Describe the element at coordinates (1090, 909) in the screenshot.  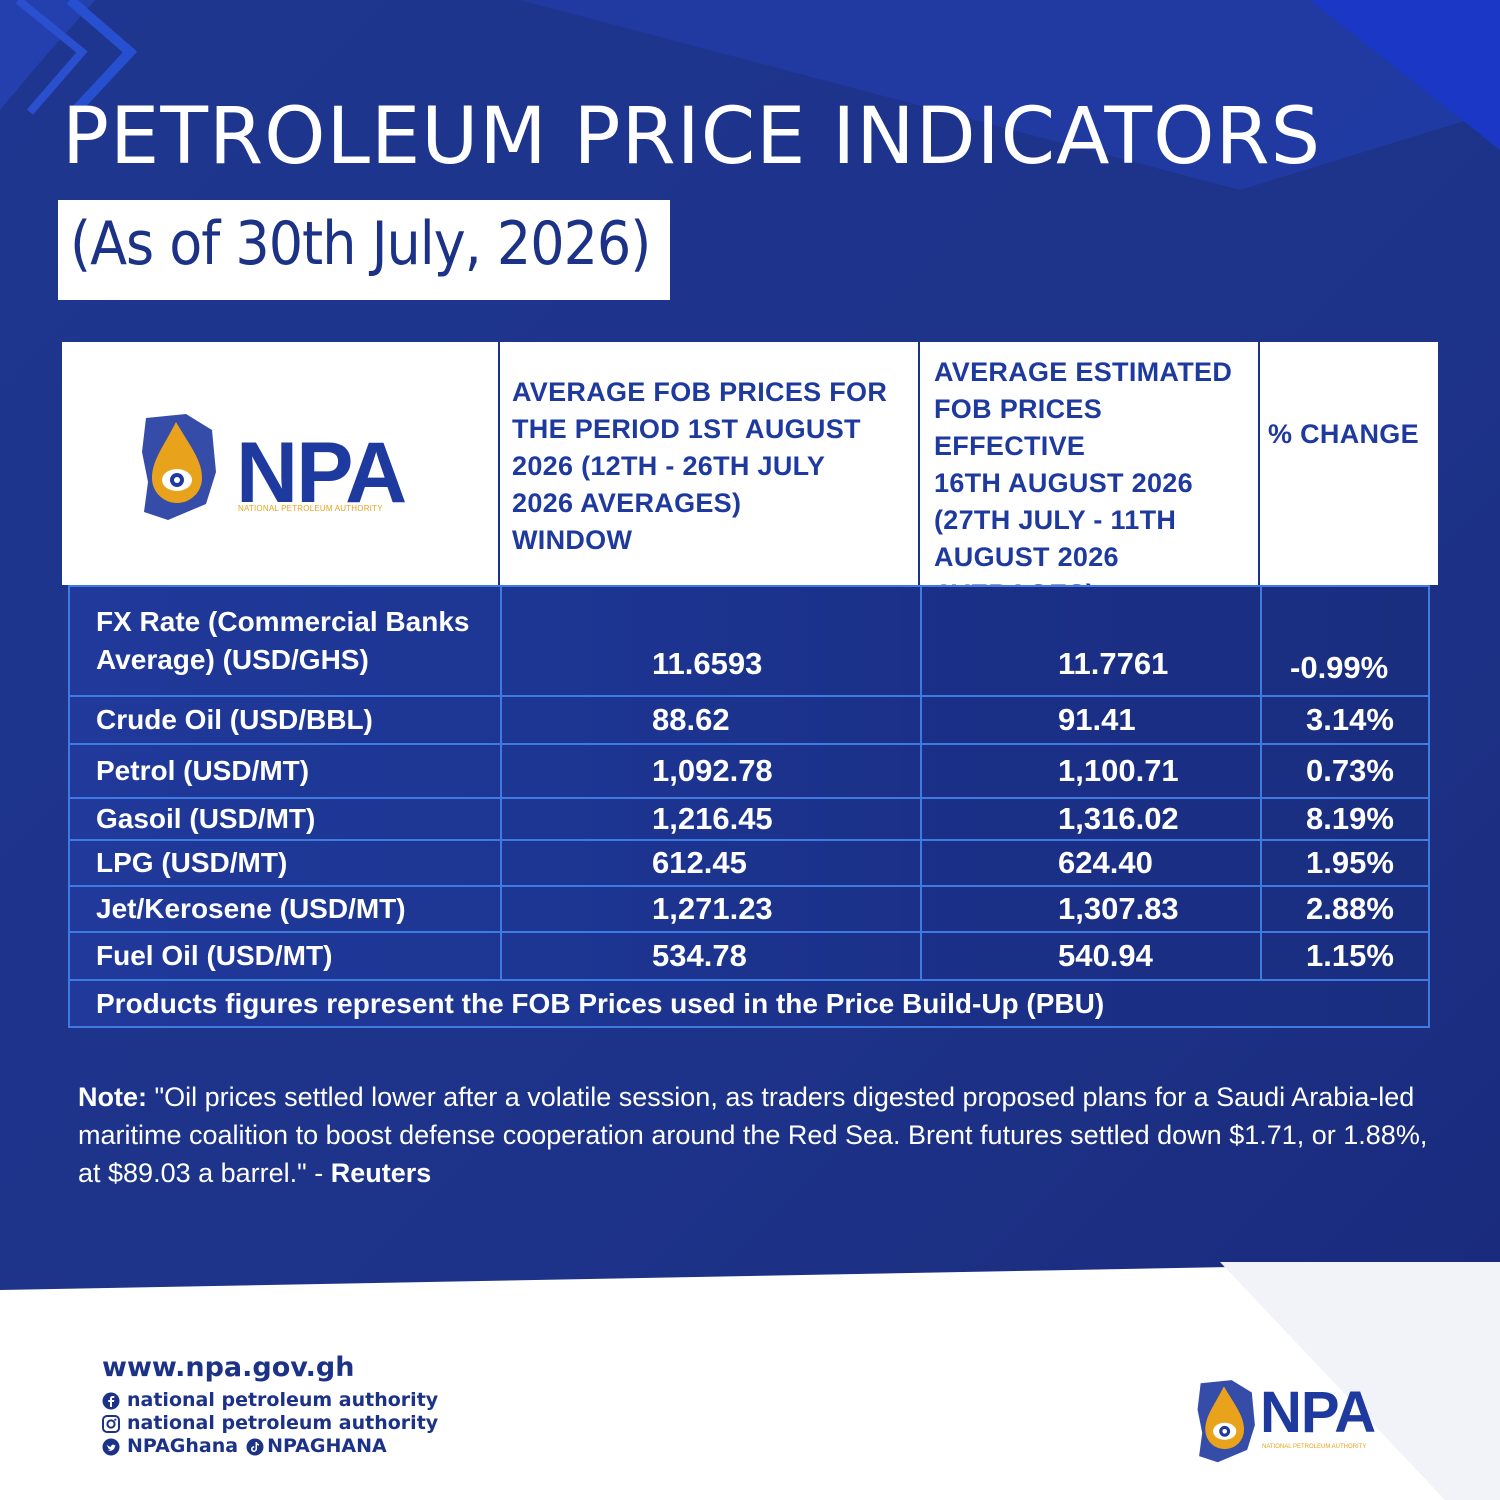
I see `estimated-value: 1,307.83` at that location.